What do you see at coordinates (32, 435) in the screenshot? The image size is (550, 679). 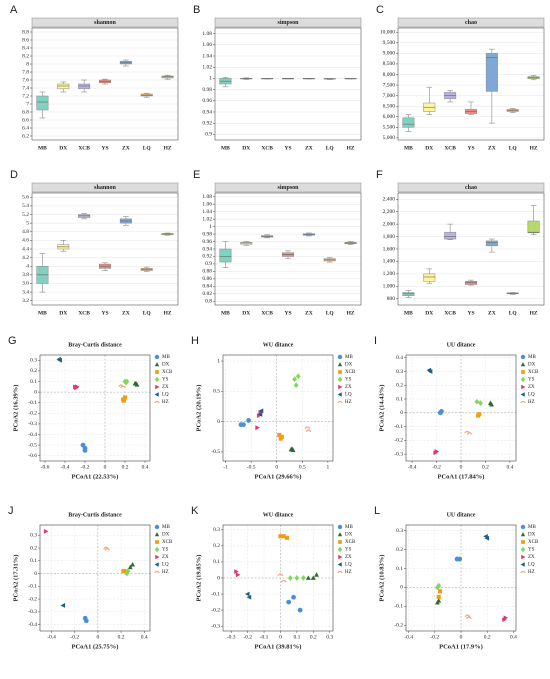 I see `y-tick-label: -0.4` at bounding box center [32, 435].